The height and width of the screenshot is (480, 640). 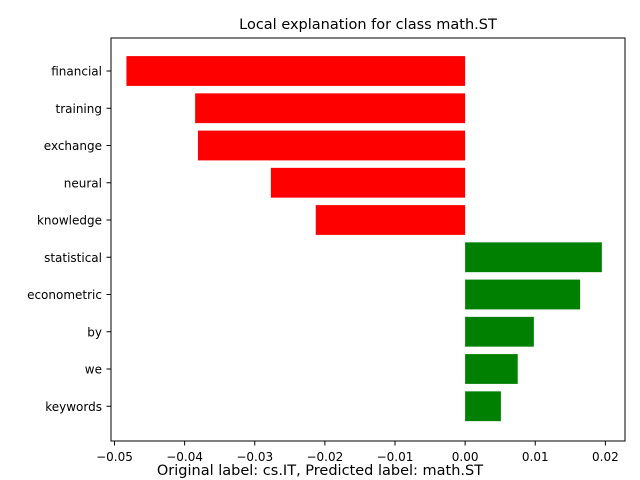 I want to click on y-tick-label-by: by, so click(x=94, y=332).